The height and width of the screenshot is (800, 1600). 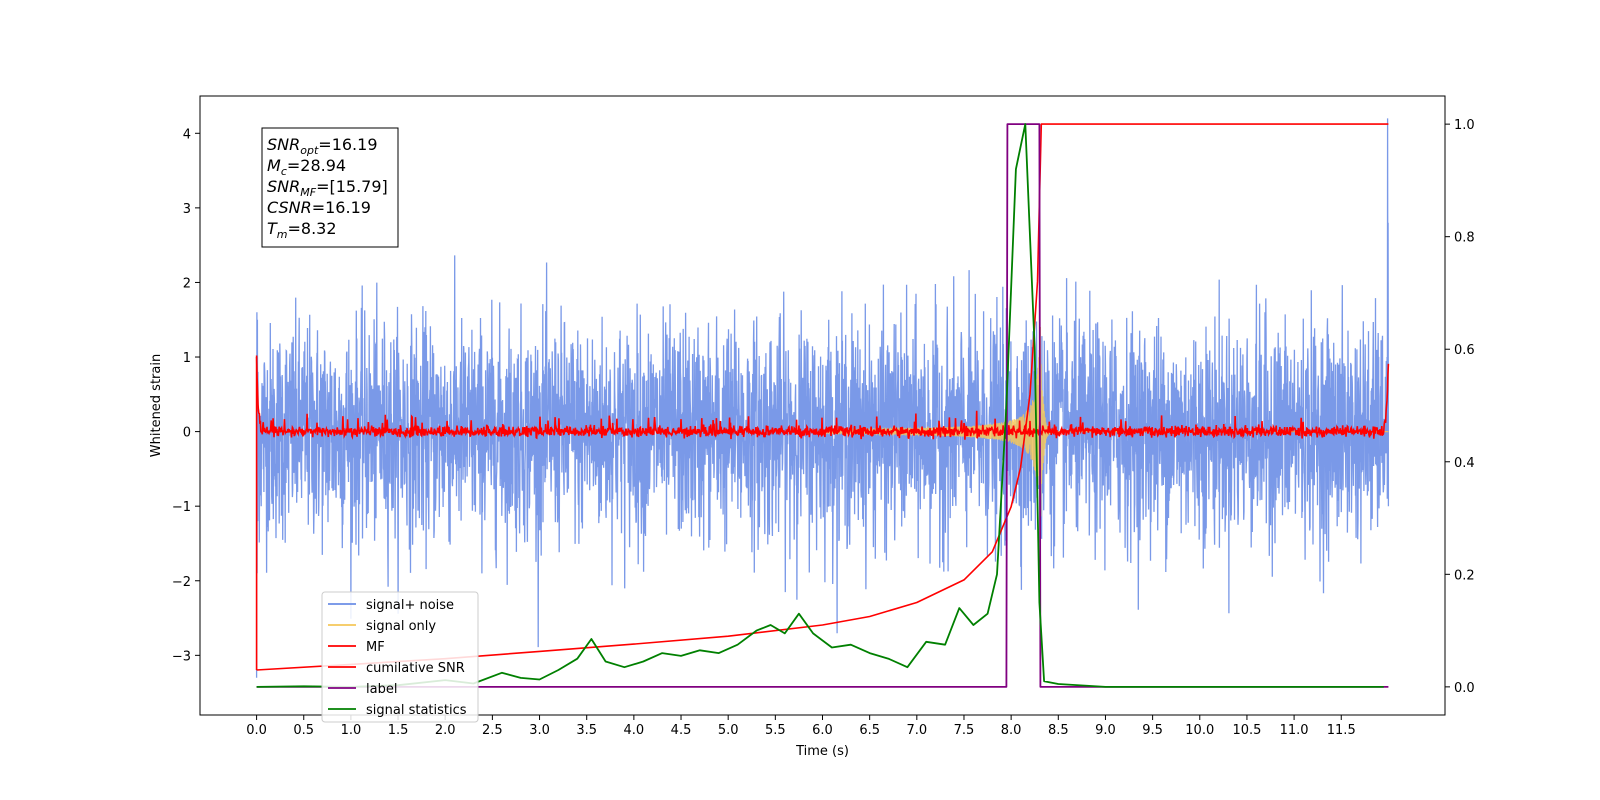 I want to click on y-tick-label: 2, so click(x=187, y=283).